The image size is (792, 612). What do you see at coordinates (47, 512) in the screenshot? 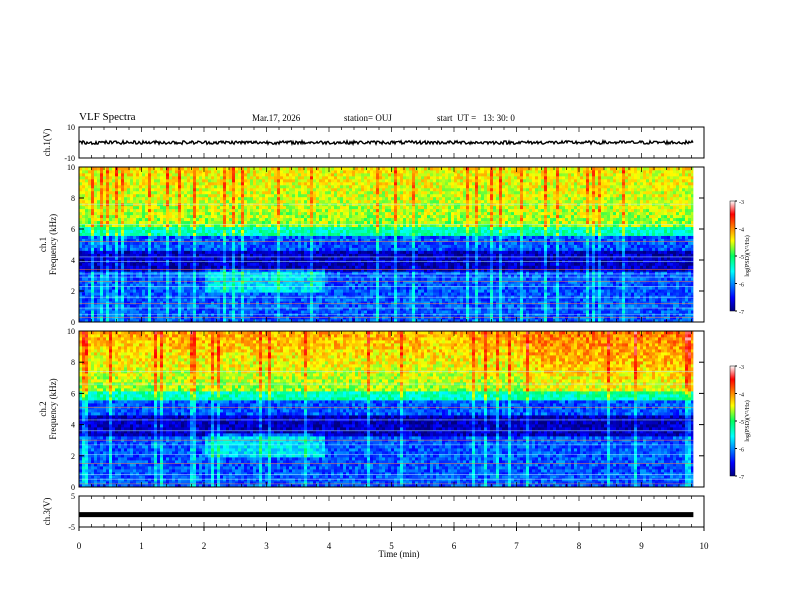
I see `y-axis-label: ch.3(V)` at bounding box center [47, 512].